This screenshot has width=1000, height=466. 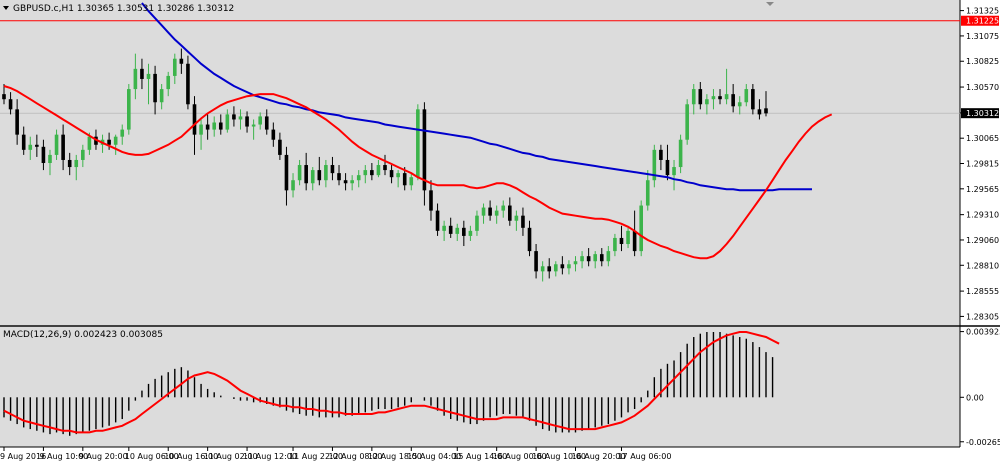 I want to click on time-tick-label: 15 Aug 14:00, so click(x=480, y=456).